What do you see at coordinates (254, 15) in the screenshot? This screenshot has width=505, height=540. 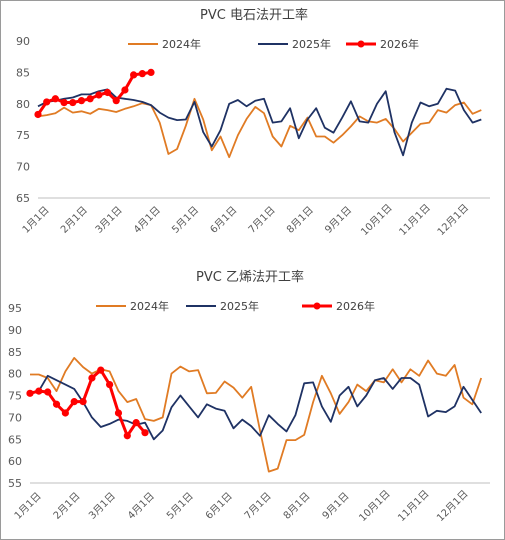 I see `chart-title: PVC 电石法开工率` at bounding box center [254, 15].